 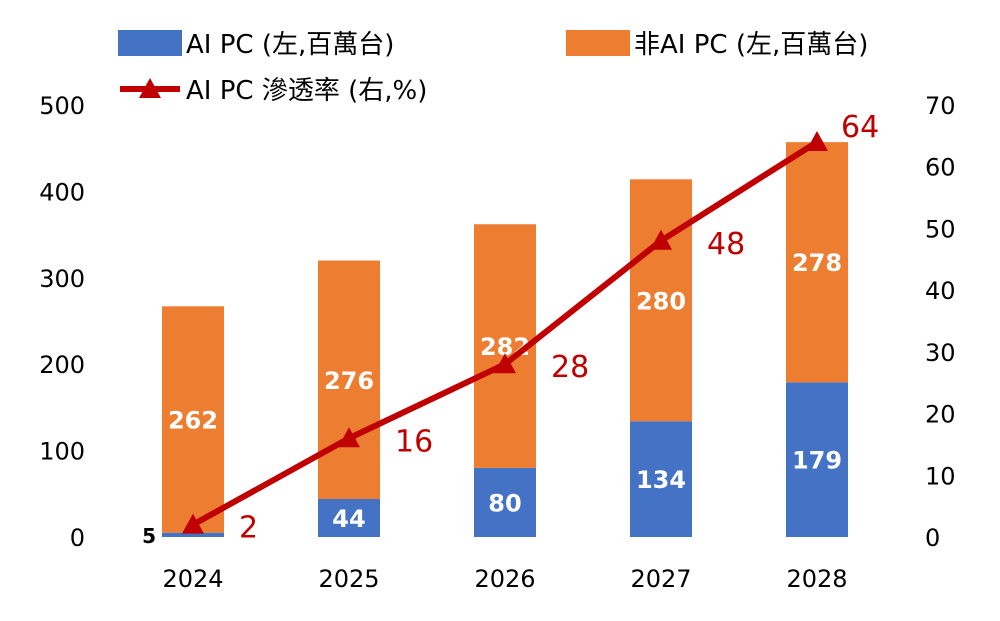 What do you see at coordinates (62, 106) in the screenshot?
I see `left-axis-tick-label: 500` at bounding box center [62, 106].